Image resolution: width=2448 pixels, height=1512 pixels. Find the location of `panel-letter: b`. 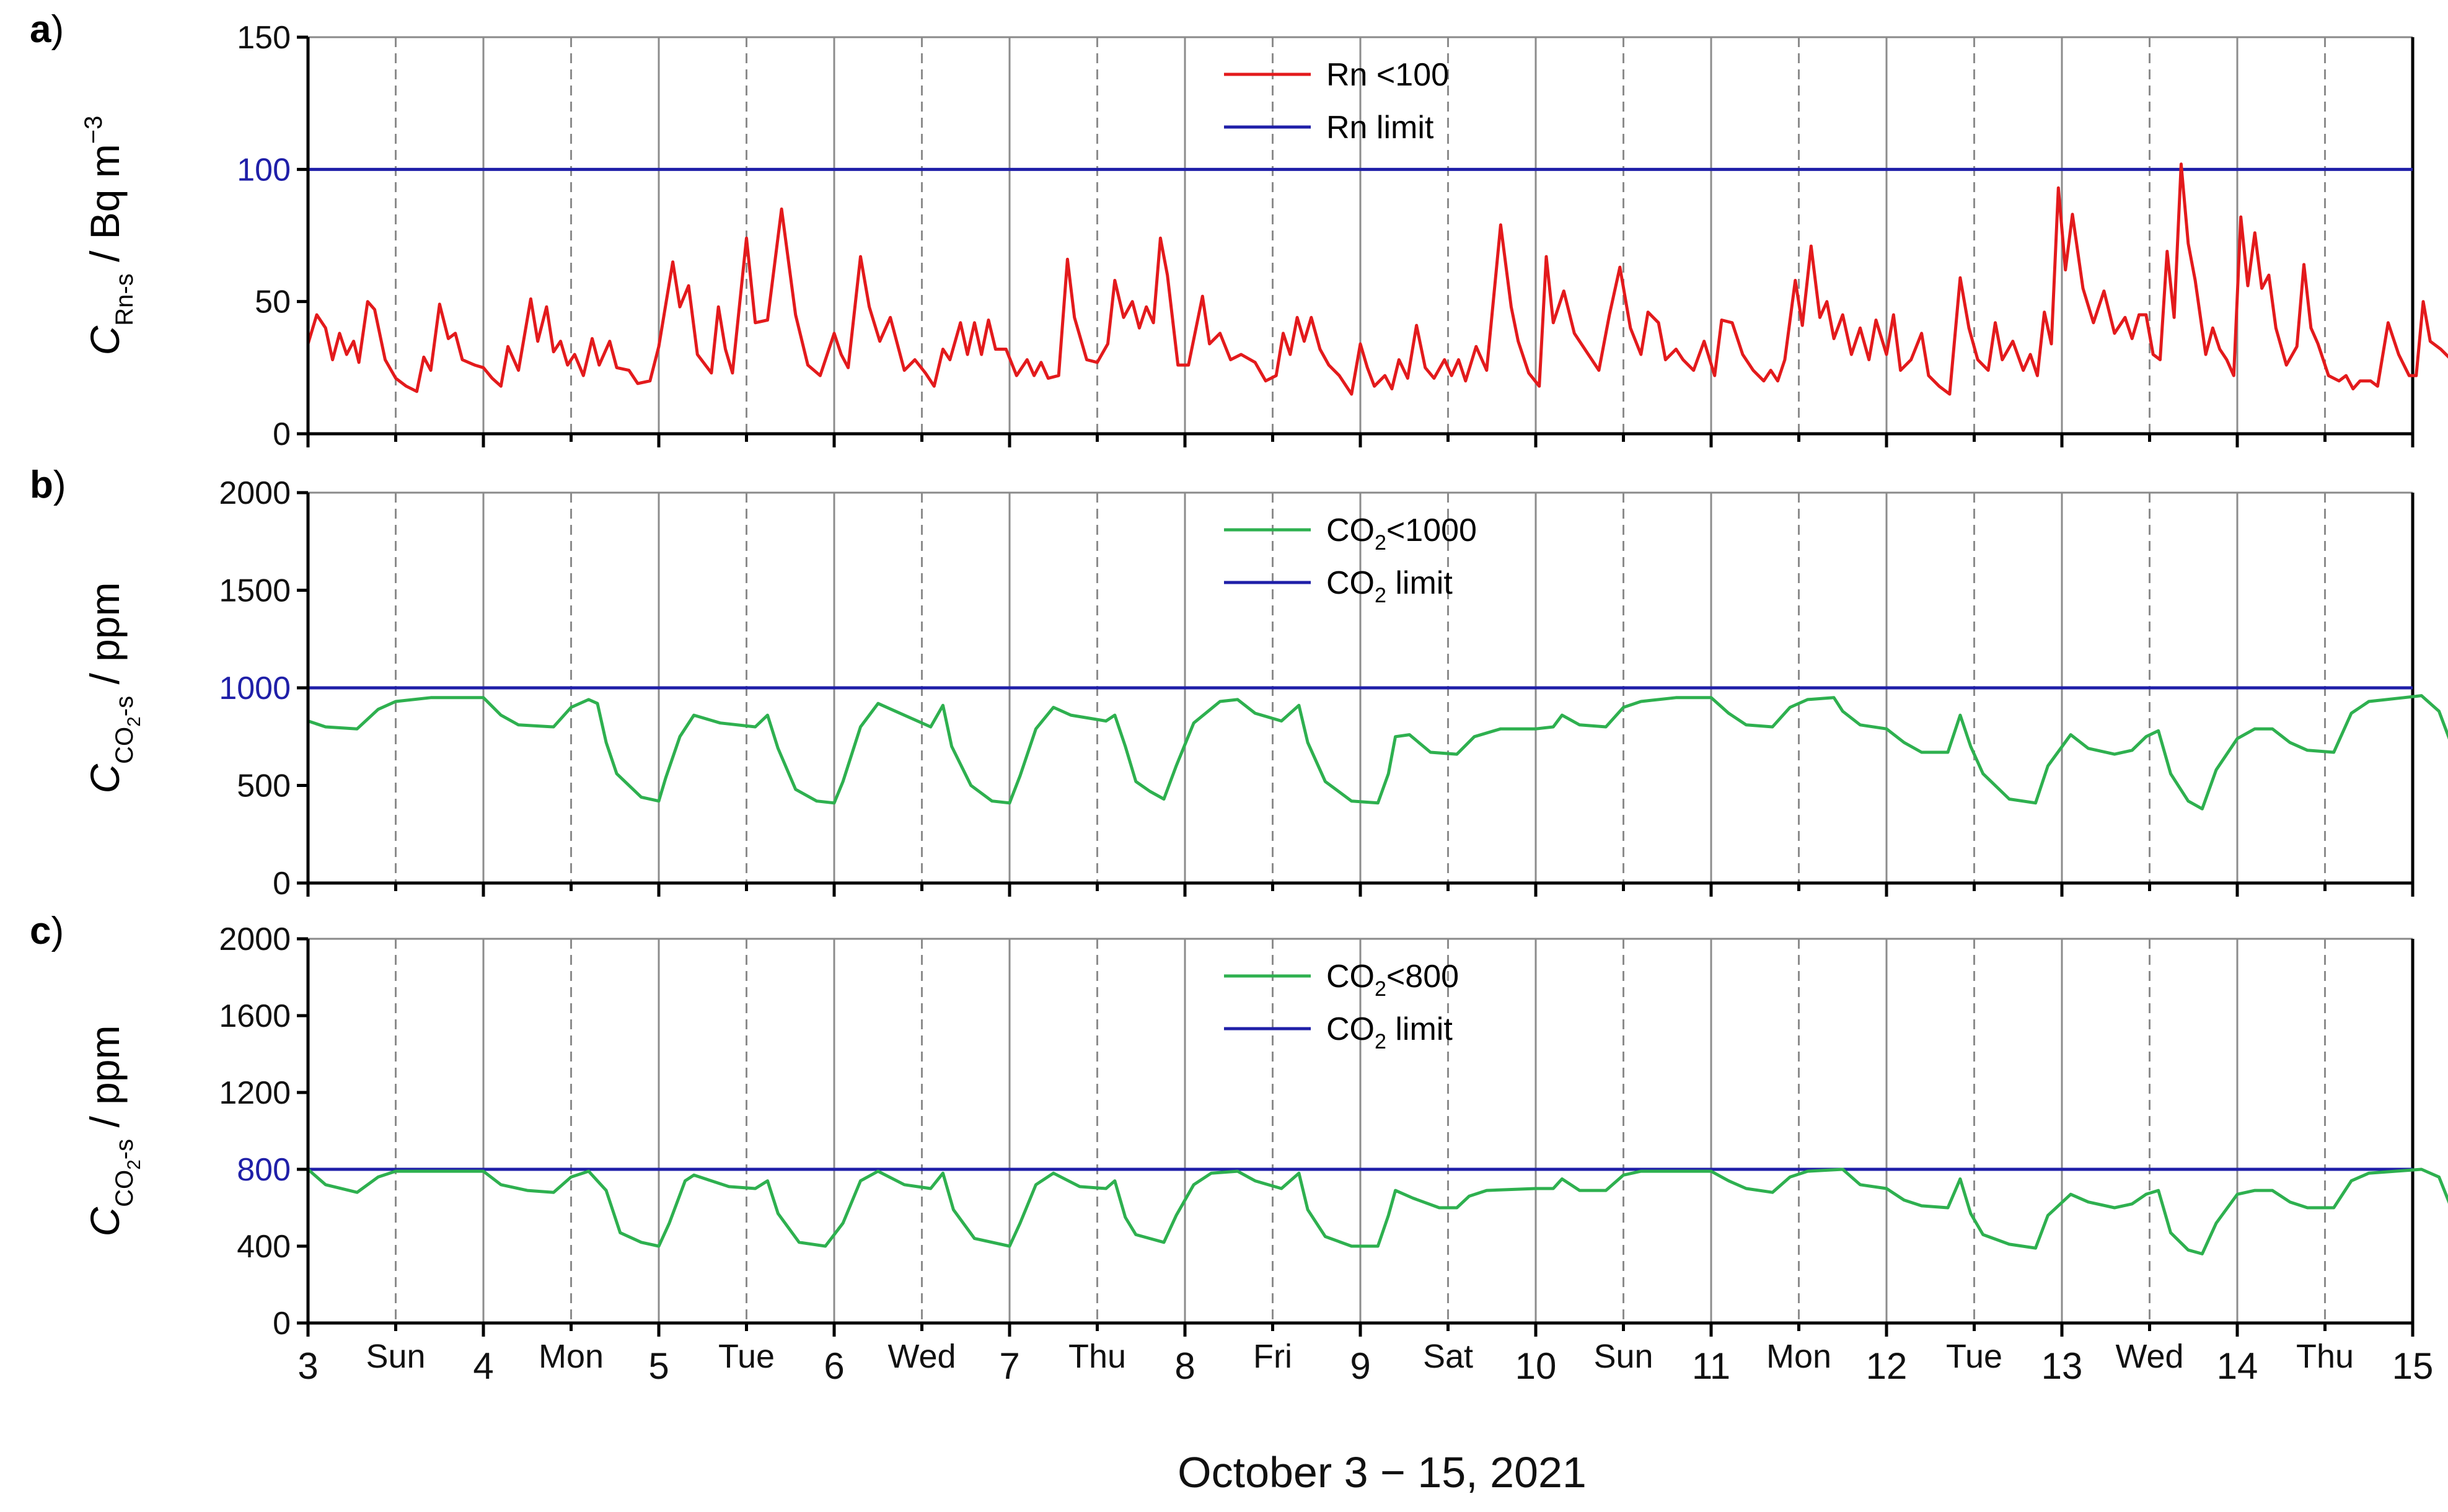

panel-letter: b is located at coordinates (41, 485).